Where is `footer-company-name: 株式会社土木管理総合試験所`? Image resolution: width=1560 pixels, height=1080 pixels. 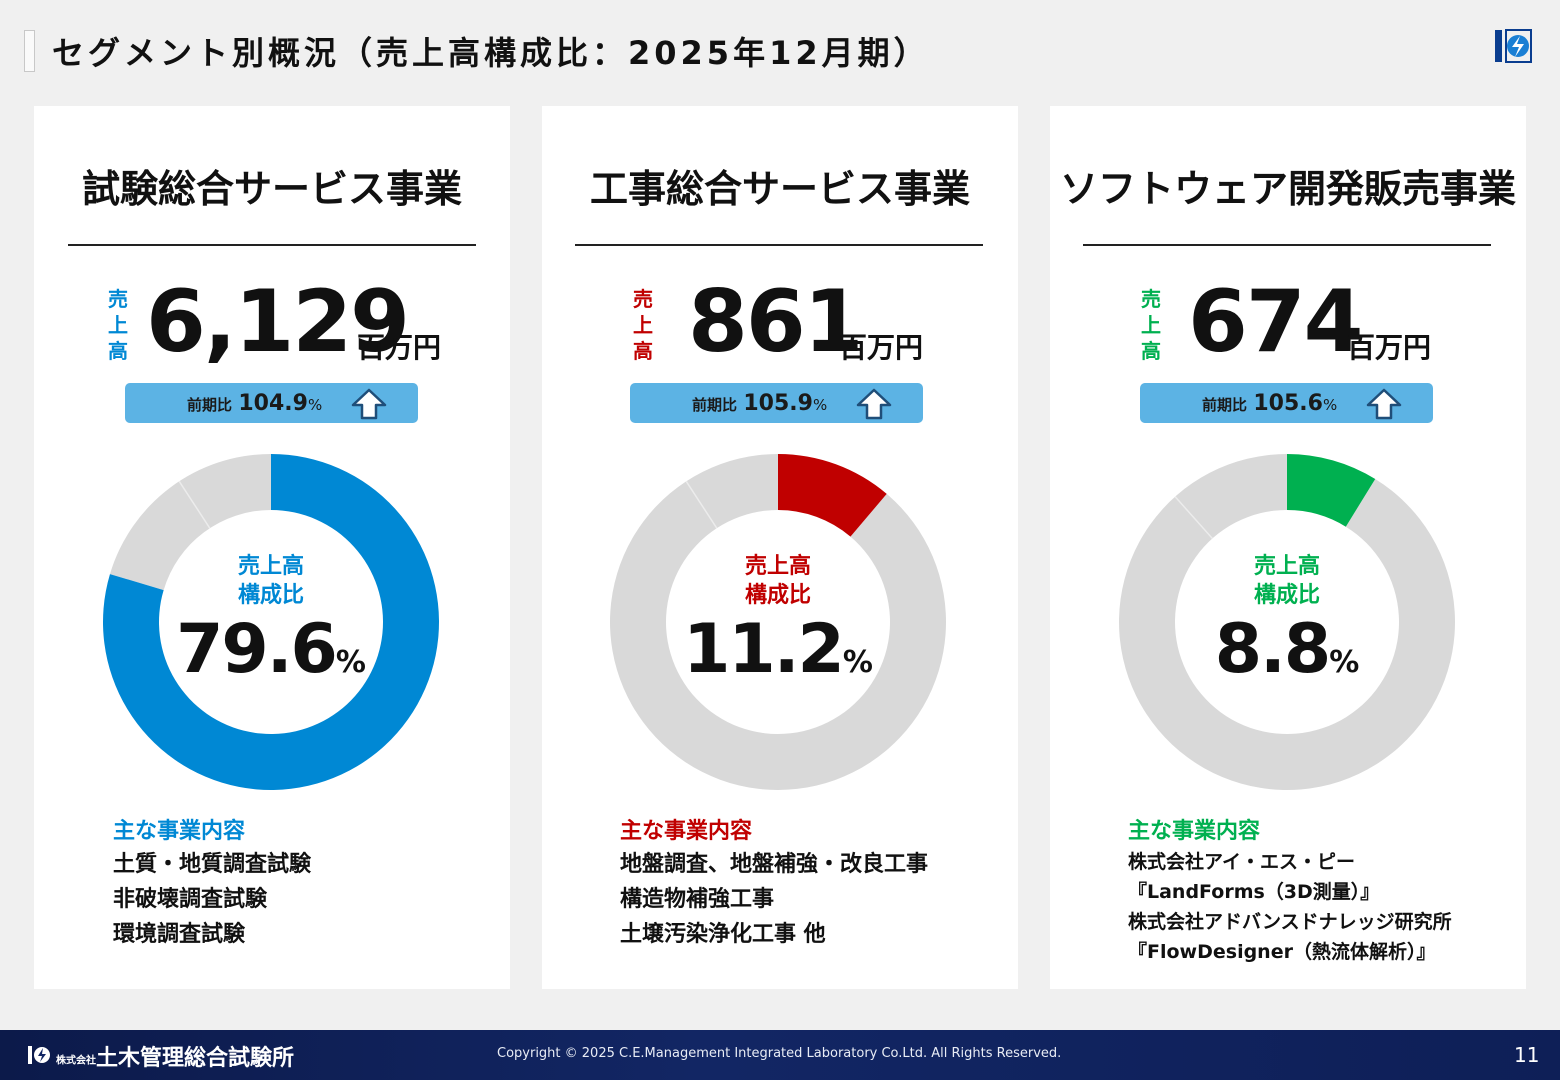
footer-company-name: 株式会社土木管理総合試験所 is located at coordinates (175, 1058).